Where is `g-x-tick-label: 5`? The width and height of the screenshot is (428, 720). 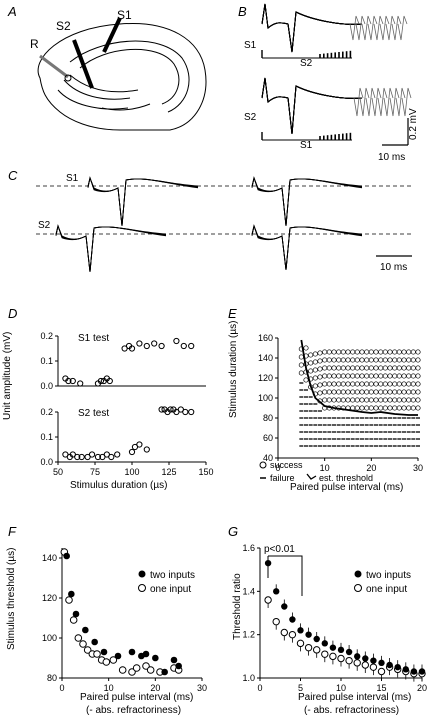
g-x-tick-label: 5 is located at coordinates (300, 688).